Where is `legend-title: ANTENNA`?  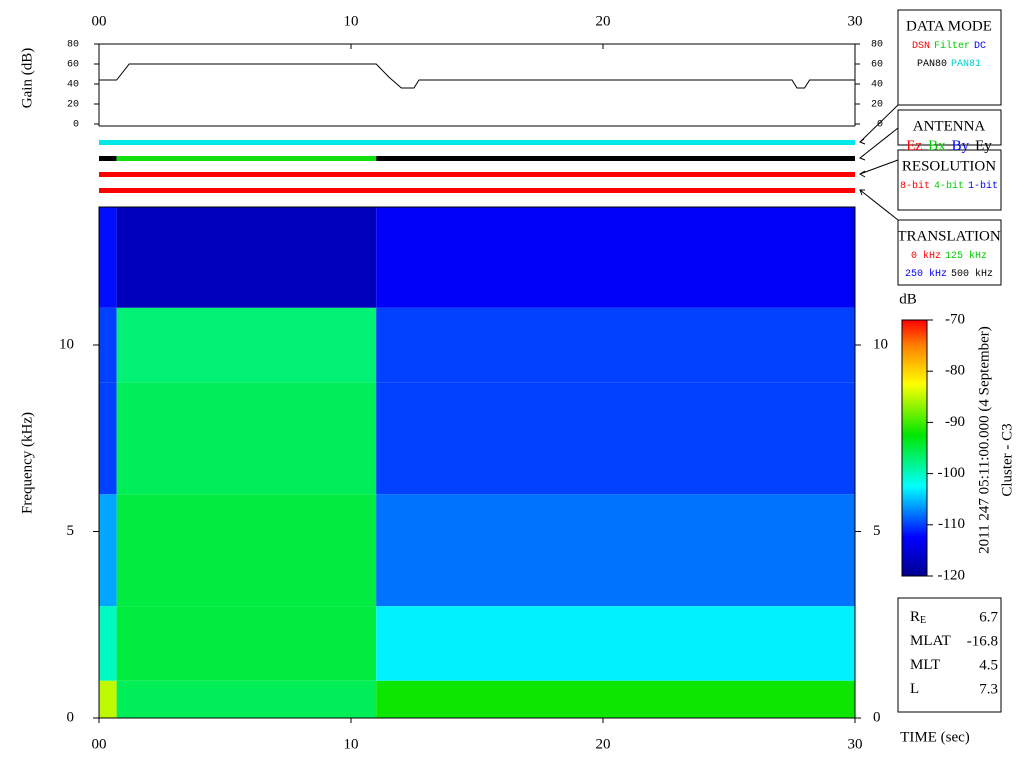
legend-title: ANTENNA is located at coordinates (949, 126).